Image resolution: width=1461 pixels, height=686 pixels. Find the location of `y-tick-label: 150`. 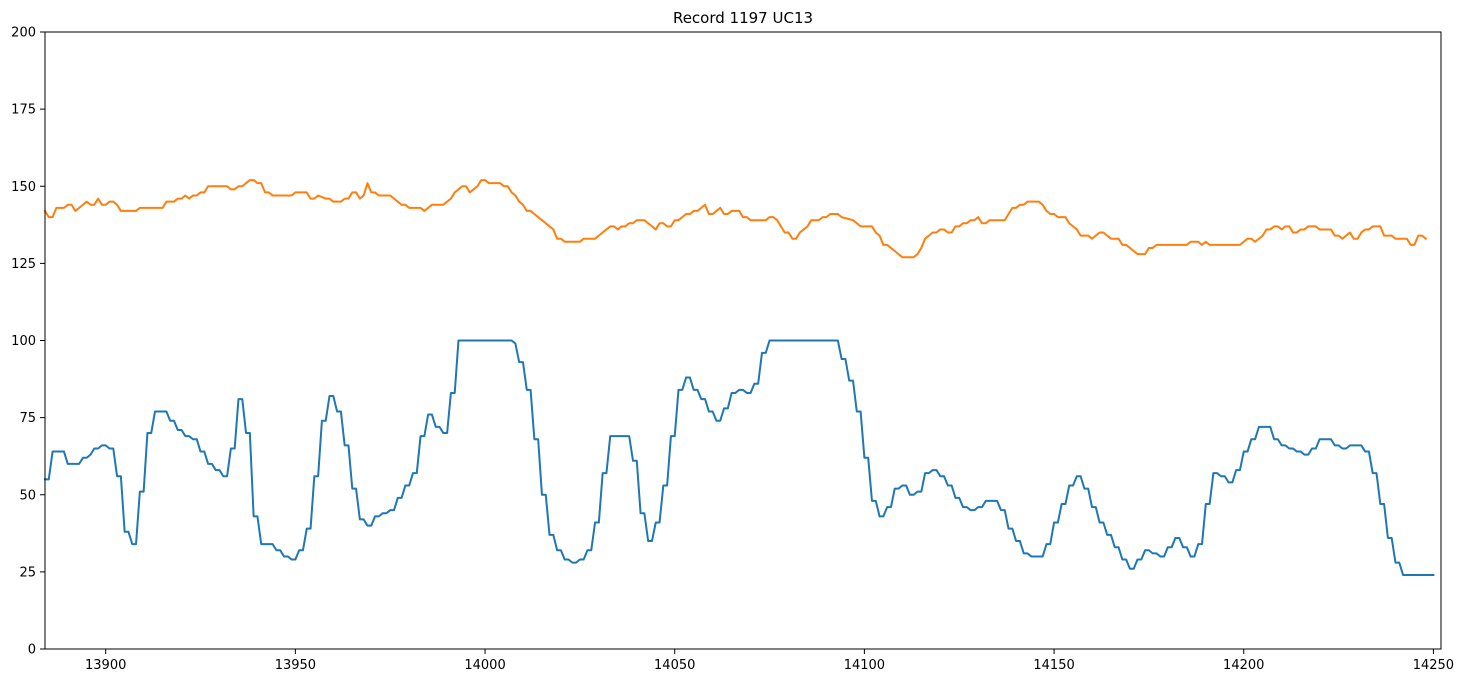

y-tick-label: 150 is located at coordinates (23, 187).